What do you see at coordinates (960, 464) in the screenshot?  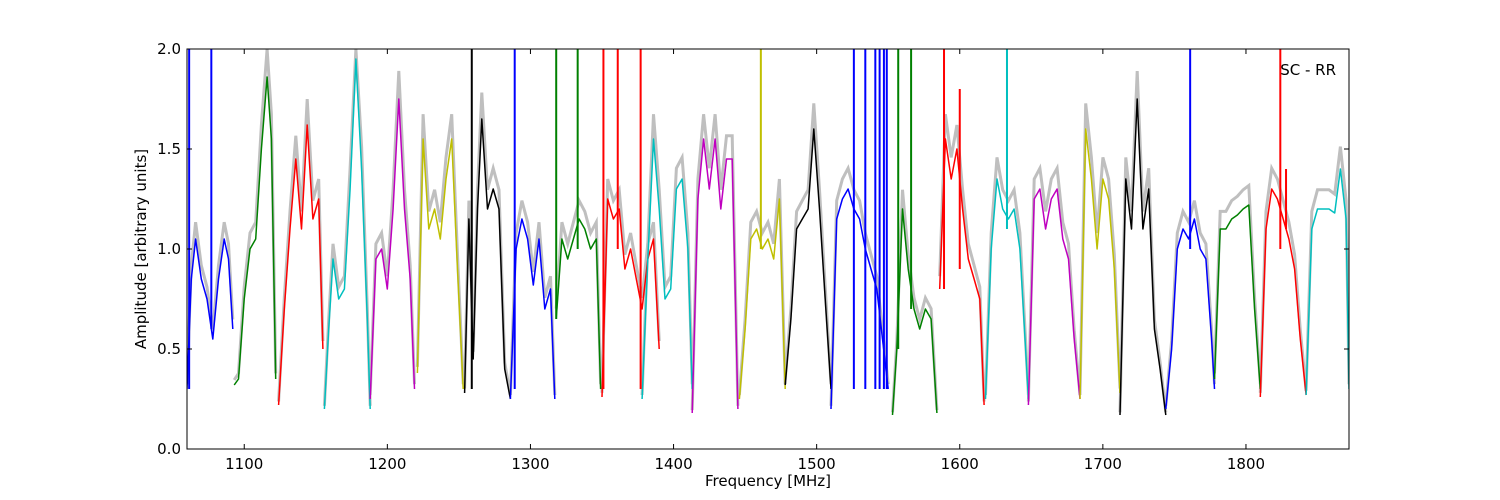 I see `x-tick-label: 1600` at bounding box center [960, 464].